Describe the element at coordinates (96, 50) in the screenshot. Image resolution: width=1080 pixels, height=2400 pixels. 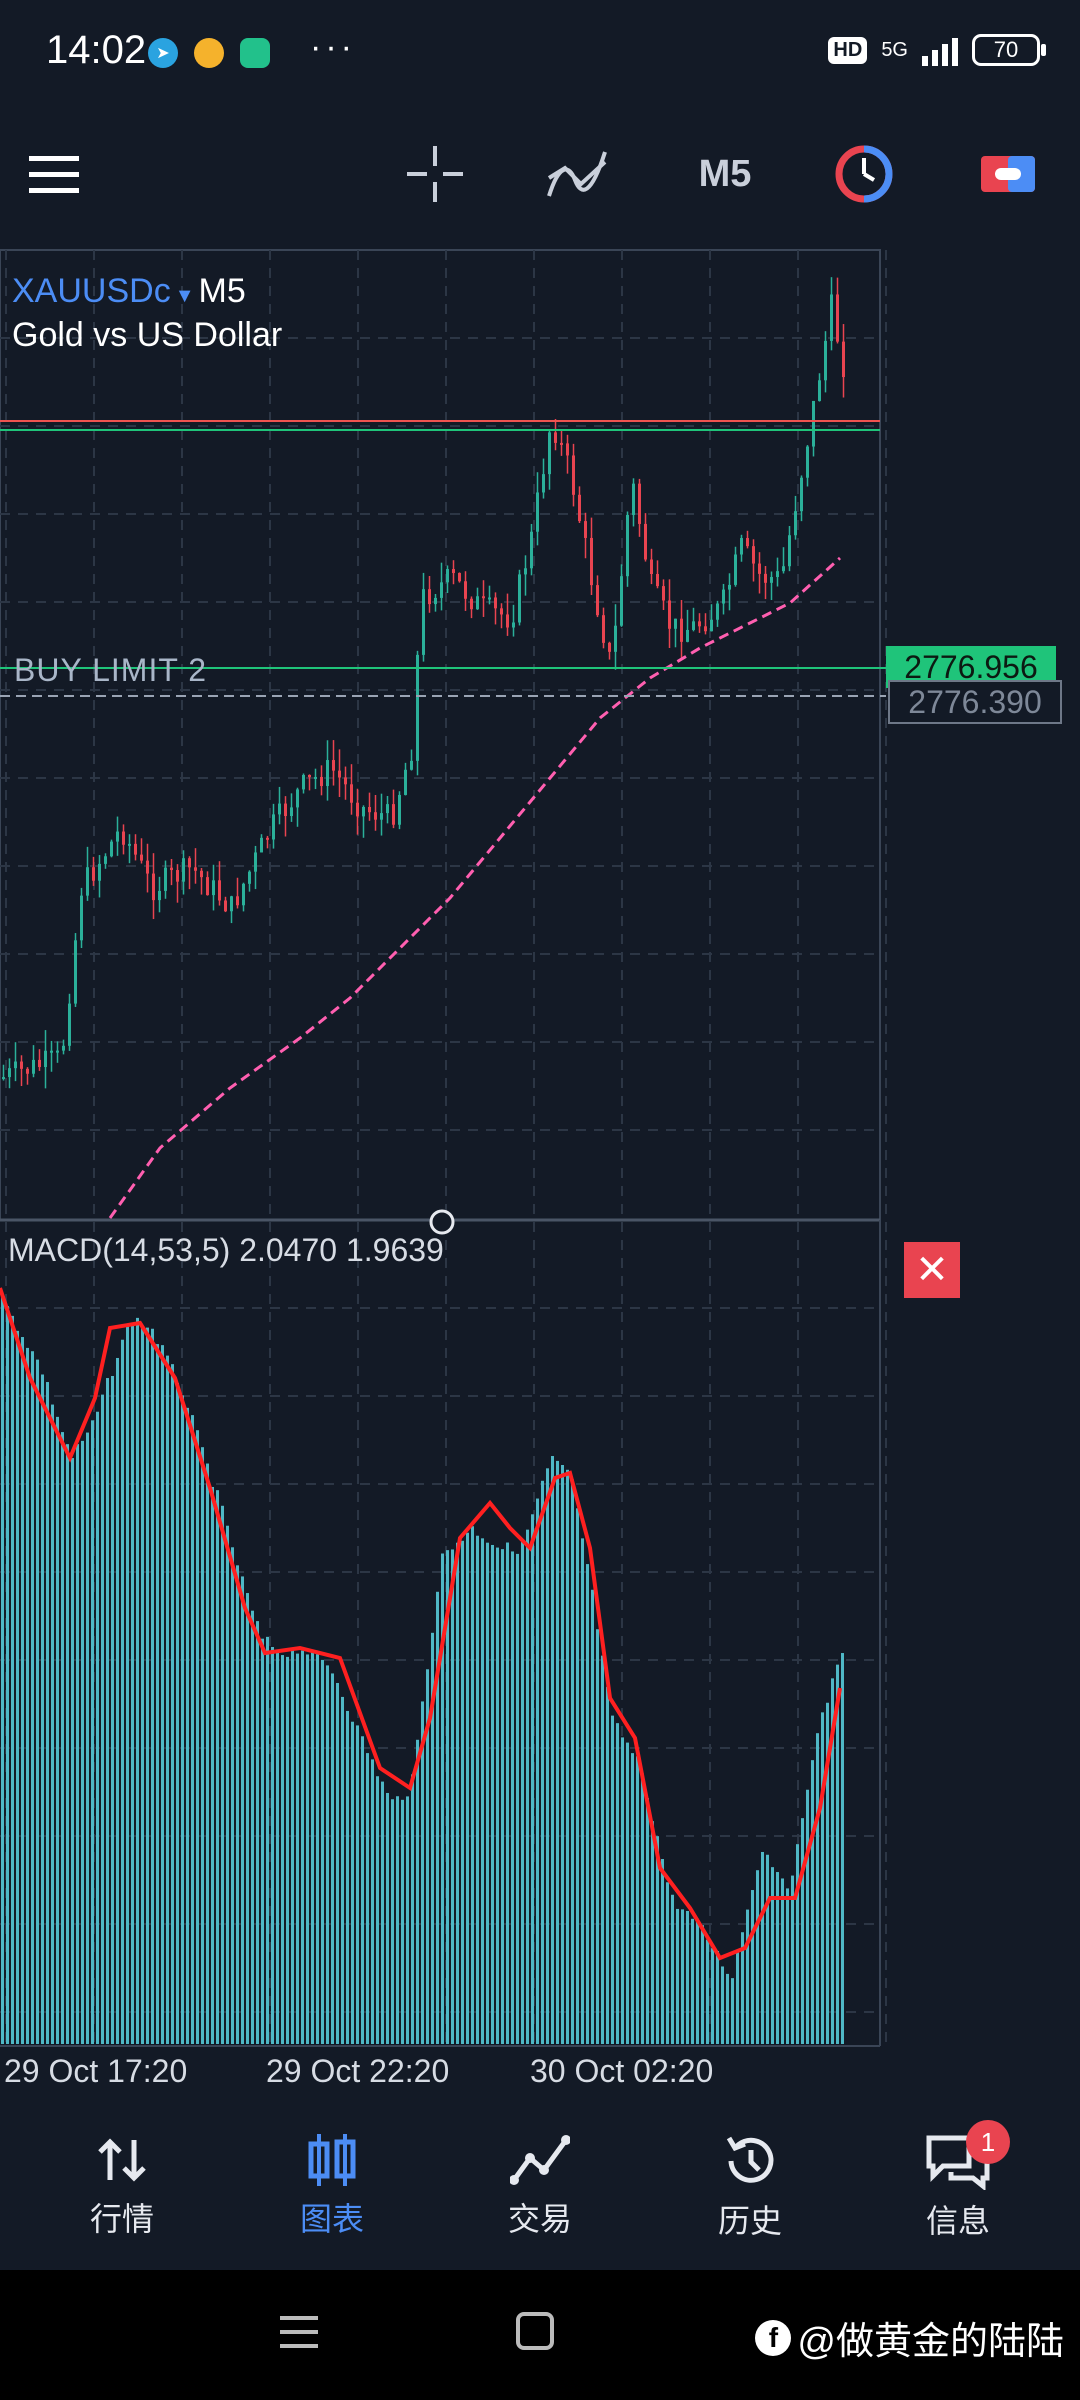
I see `status-time: 14:02` at that location.